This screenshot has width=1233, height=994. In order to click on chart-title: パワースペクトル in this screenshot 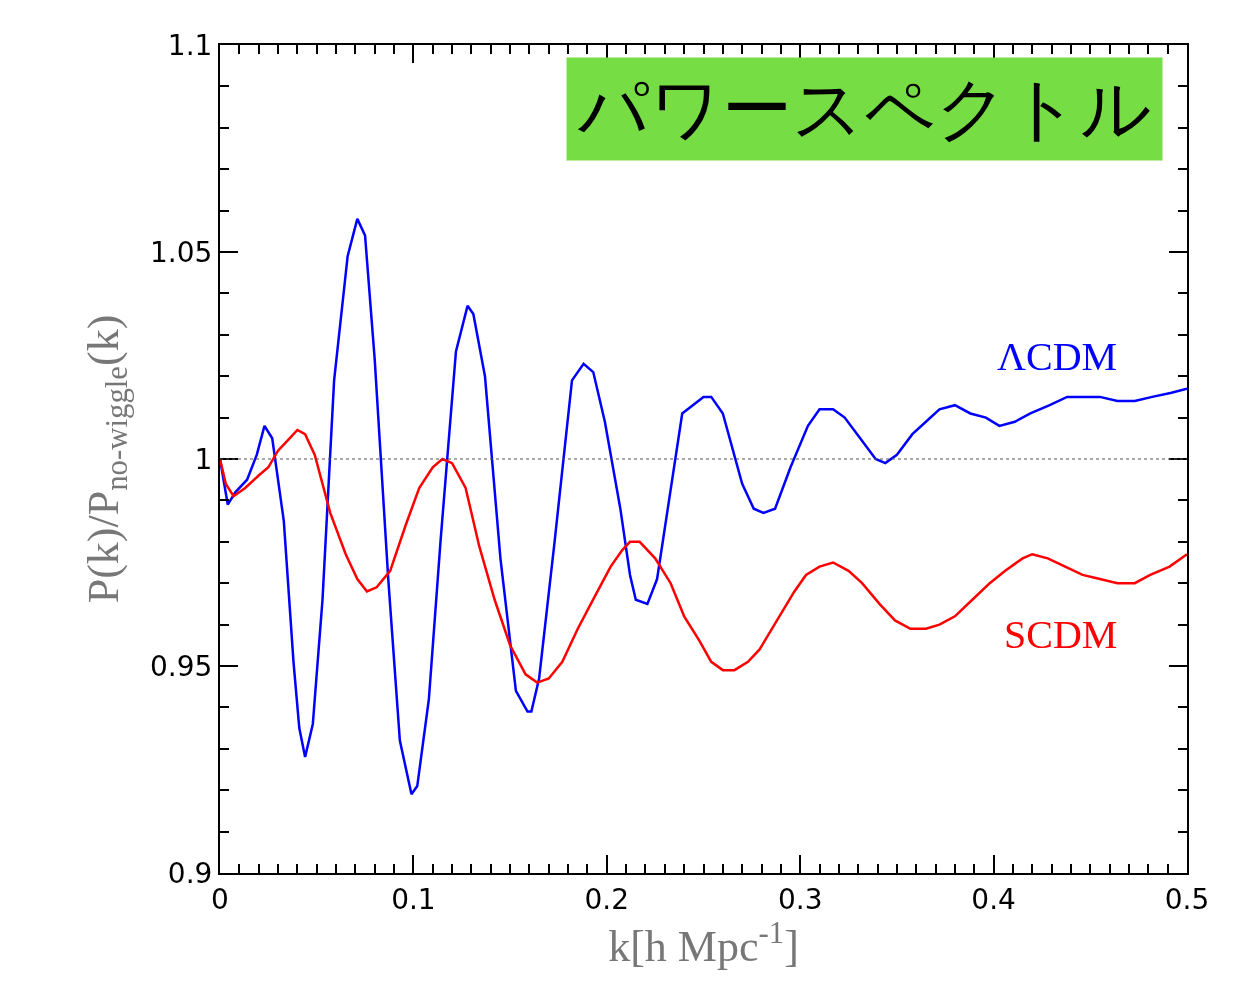, I will do `click(864, 109)`.